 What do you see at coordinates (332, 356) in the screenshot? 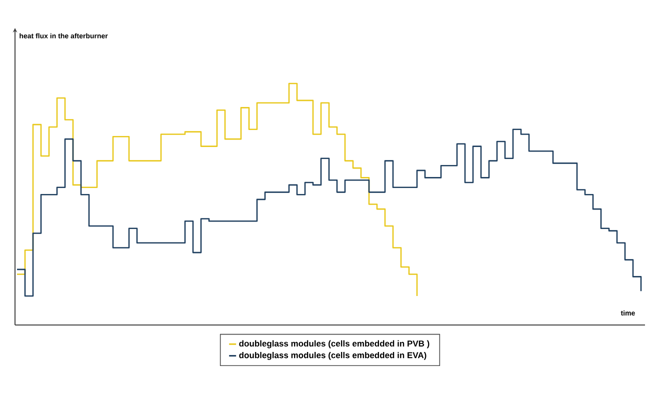
I see `legend-label: doubleglass modules (cells embedded in EVA)` at bounding box center [332, 356].